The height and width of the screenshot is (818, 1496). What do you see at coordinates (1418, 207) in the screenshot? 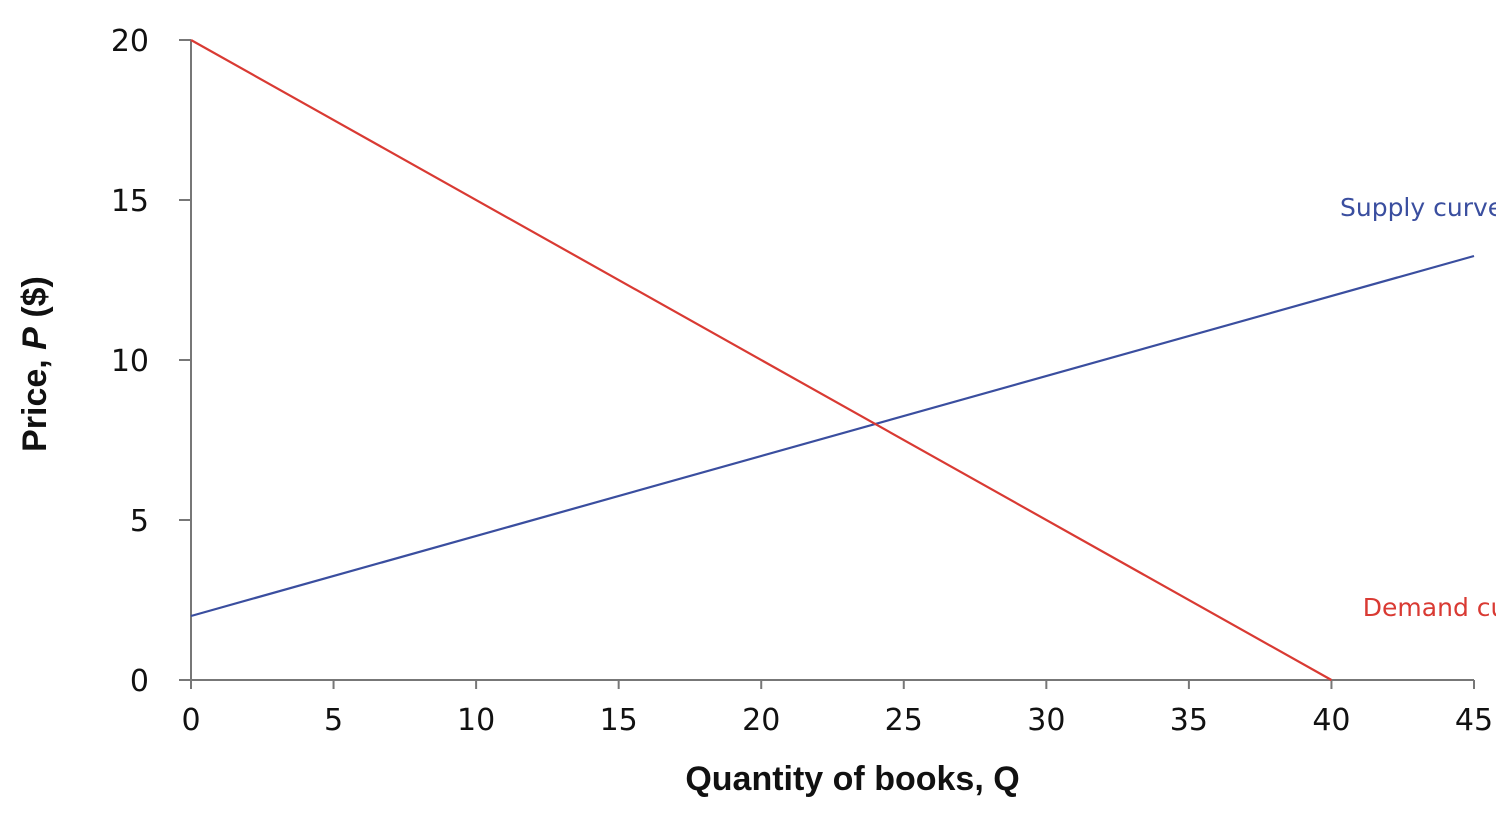
I see `supply-curve-label: Supply curve` at bounding box center [1418, 207].